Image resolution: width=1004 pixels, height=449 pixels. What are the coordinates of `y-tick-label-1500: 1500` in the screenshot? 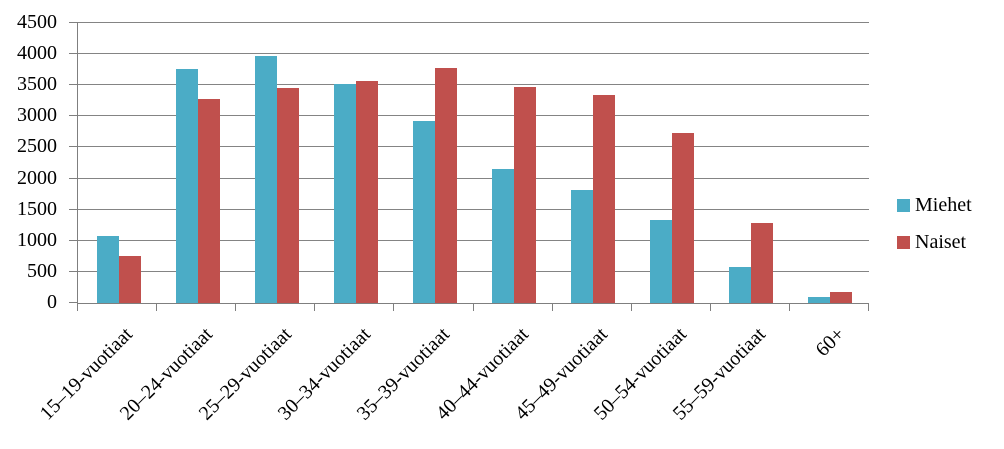 It's located at (37, 208).